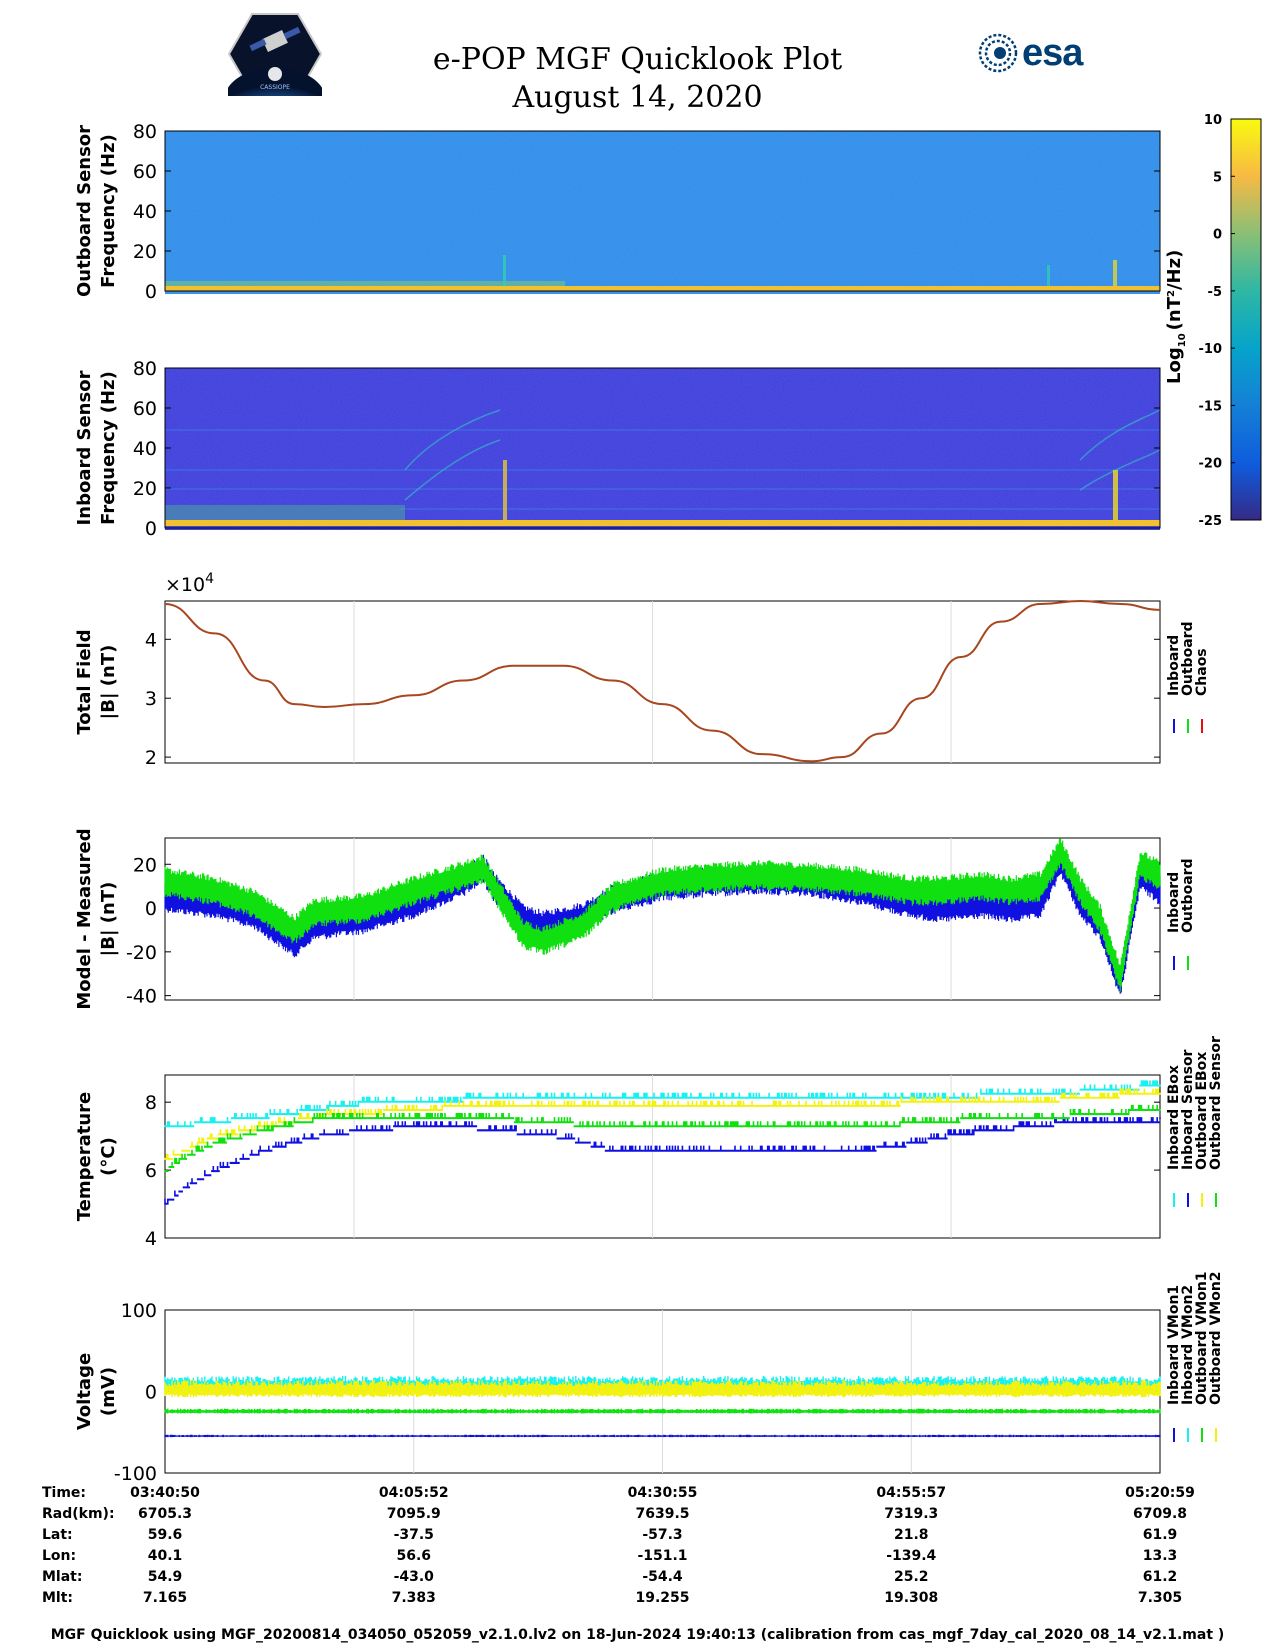 The width and height of the screenshot is (1275, 1650). I want to click on total-field-multiplier: ×10⁴, so click(189, 583).